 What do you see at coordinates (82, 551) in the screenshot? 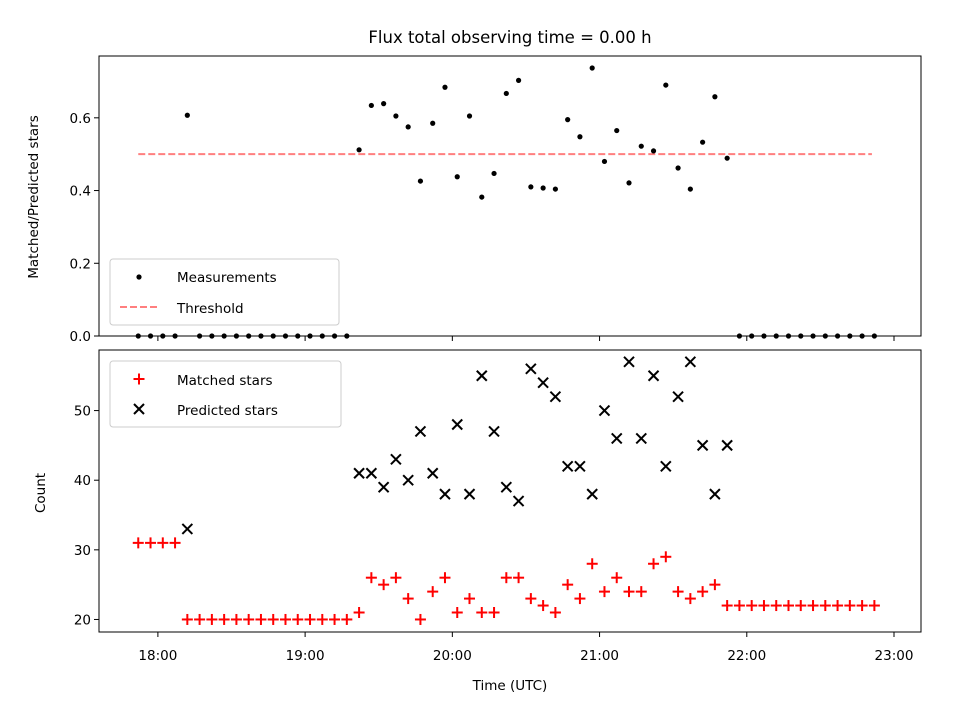
I see `bottom-ytick-label: 30` at bounding box center [82, 551].